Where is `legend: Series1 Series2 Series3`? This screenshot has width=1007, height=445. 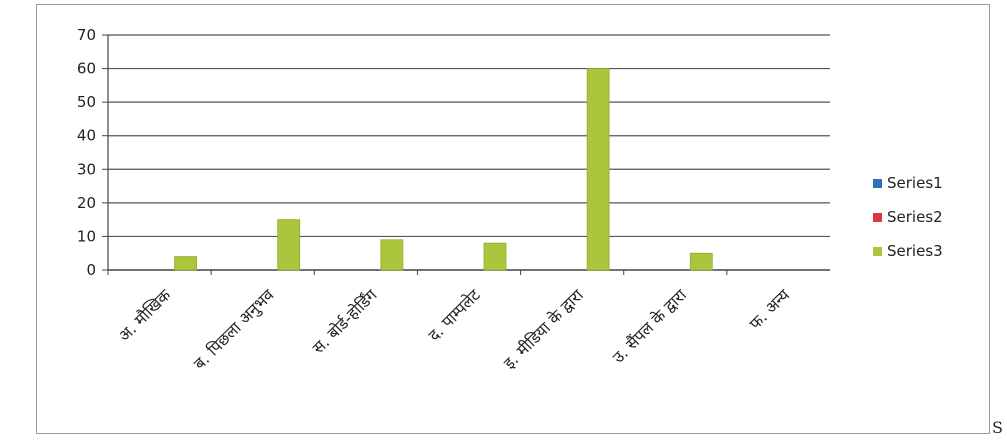
legend: Series1 Series2 Series3 is located at coordinates (908, 223).